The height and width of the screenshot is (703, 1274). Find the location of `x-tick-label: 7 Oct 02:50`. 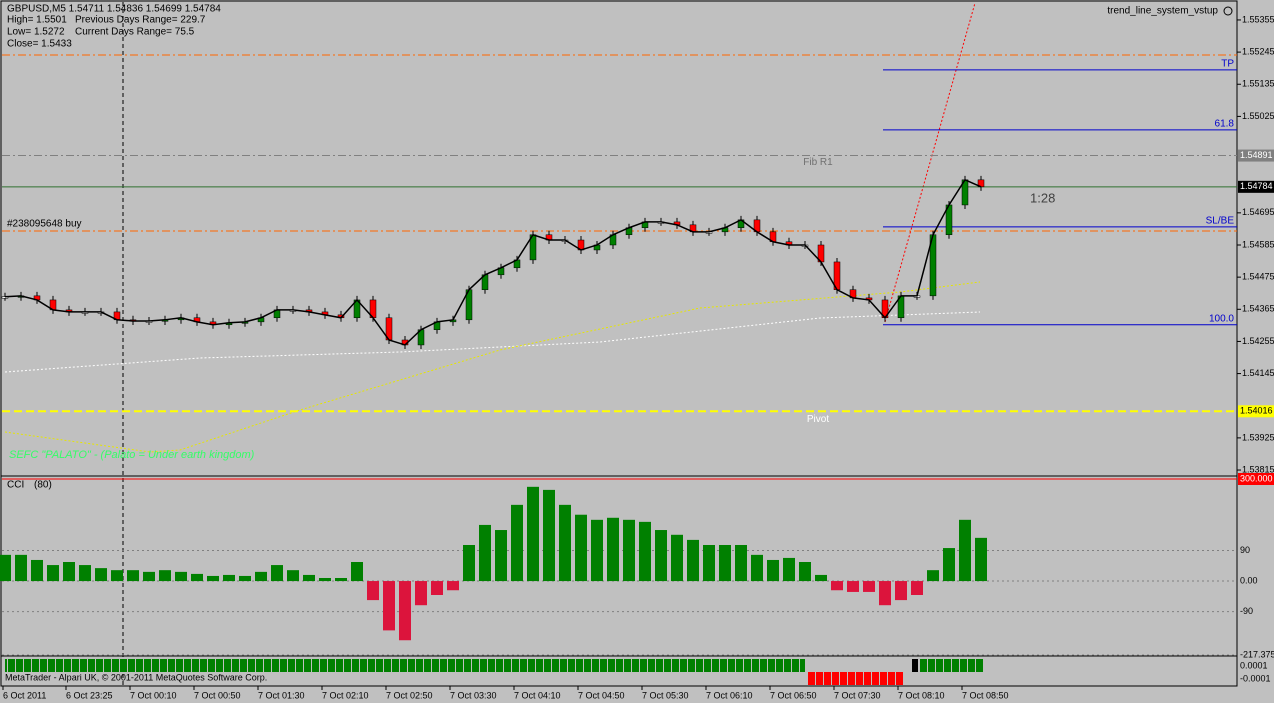

x-tick-label: 7 Oct 02:50 is located at coordinates (409, 695).